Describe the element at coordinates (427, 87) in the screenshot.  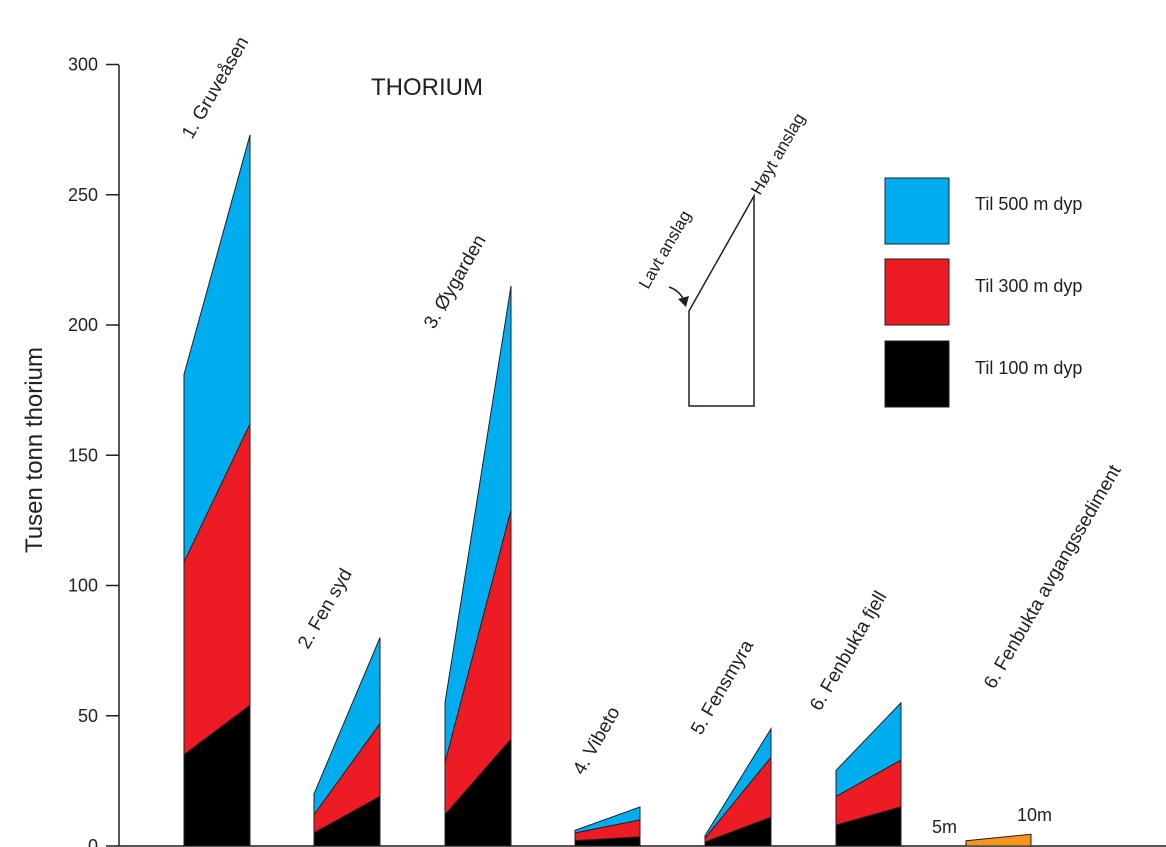
I see `chart-title: THORIUM` at that location.